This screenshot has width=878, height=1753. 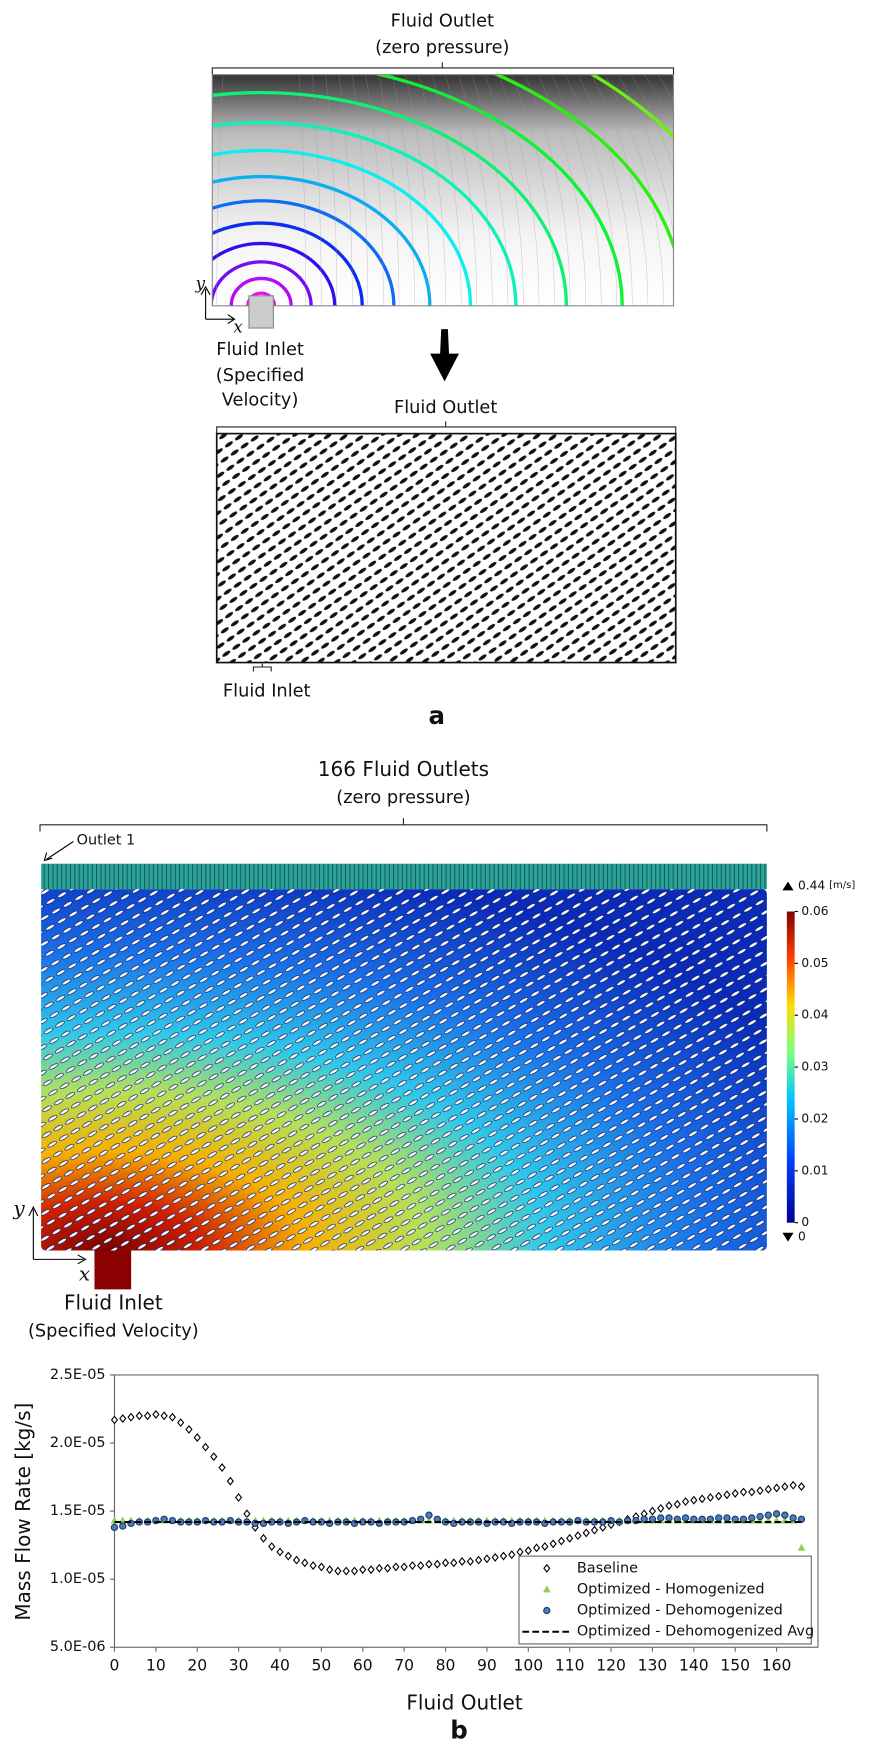 What do you see at coordinates (78, 1375) in the screenshot?
I see `y-tick-label: 2.5E-05` at bounding box center [78, 1375].